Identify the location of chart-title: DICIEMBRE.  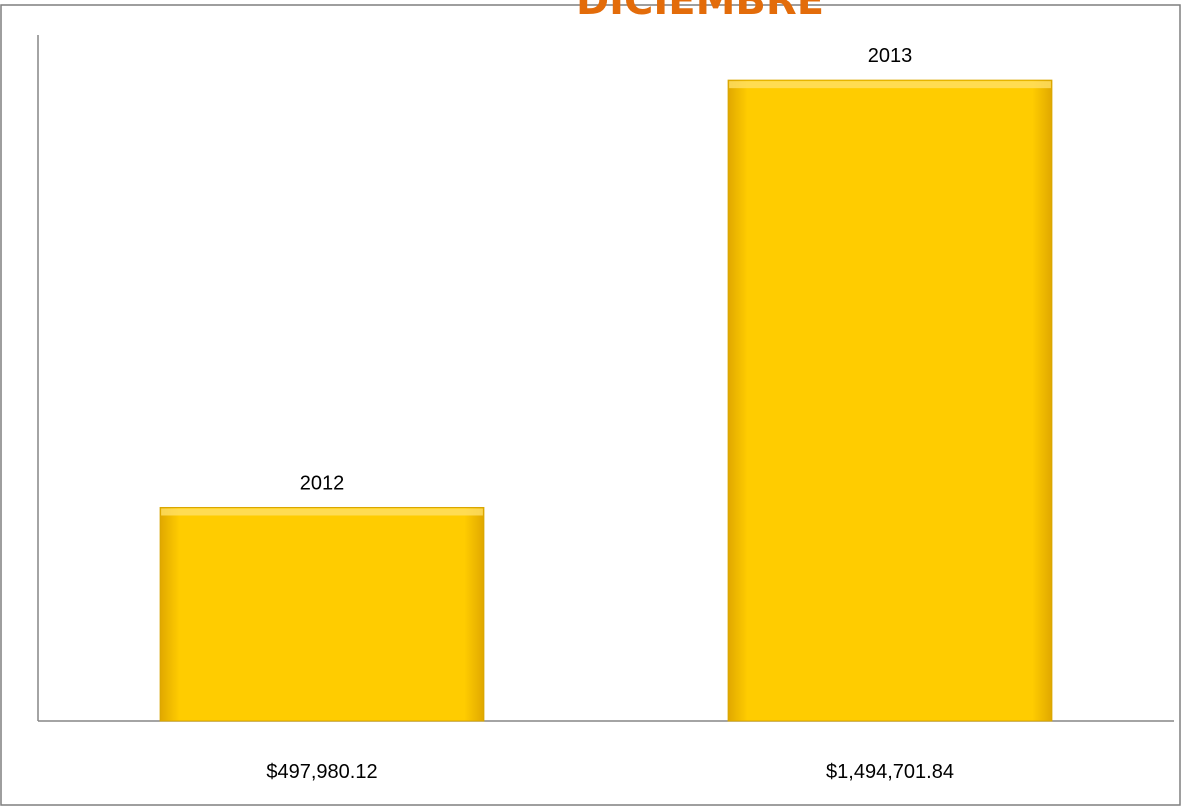
(700, 12).